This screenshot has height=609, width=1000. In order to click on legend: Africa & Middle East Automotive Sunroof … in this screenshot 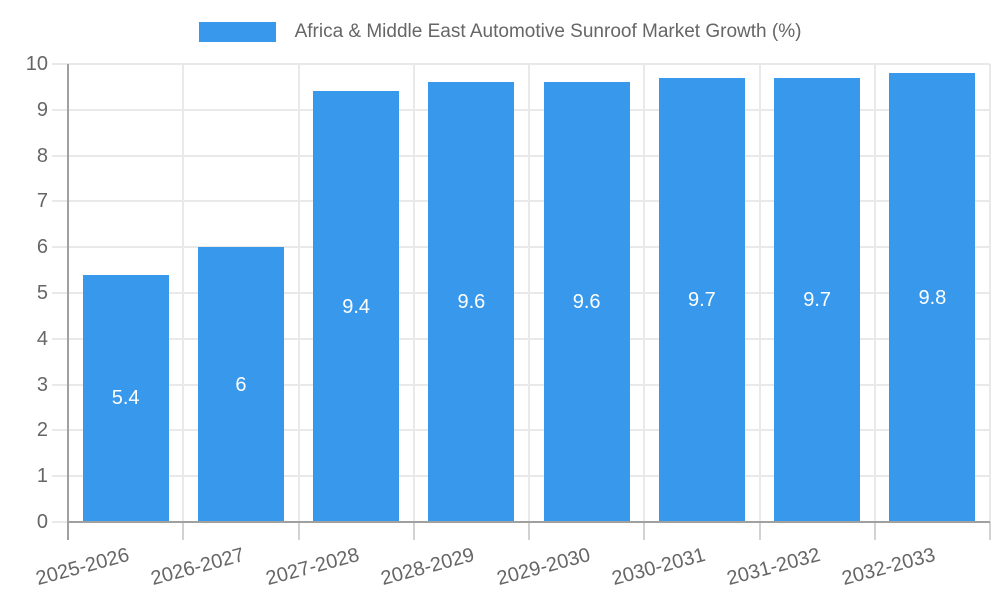, I will do `click(500, 32)`.